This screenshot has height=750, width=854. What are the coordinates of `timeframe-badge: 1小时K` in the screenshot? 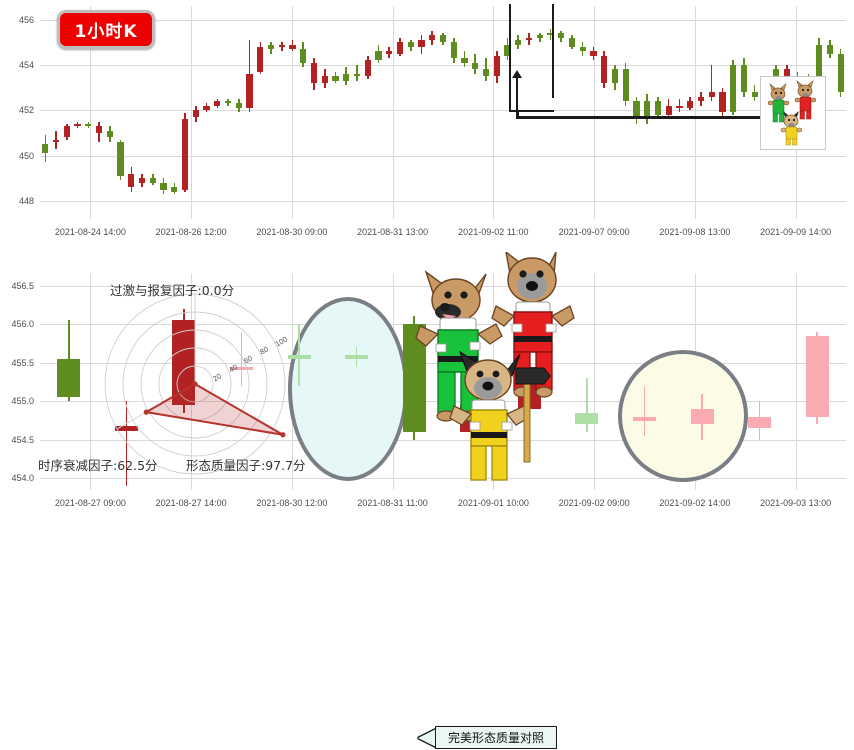 It's located at (106, 29).